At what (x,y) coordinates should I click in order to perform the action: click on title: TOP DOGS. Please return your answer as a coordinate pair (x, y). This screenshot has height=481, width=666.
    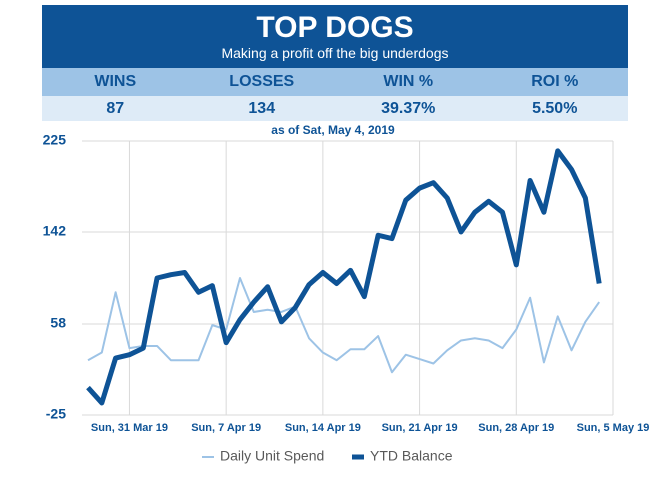
    Looking at the image, I should click on (335, 27).